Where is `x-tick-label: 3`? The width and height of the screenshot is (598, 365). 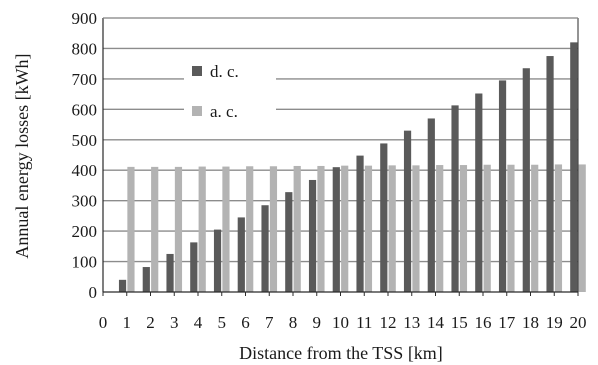
x-tick-label: 3 is located at coordinates (174, 322).